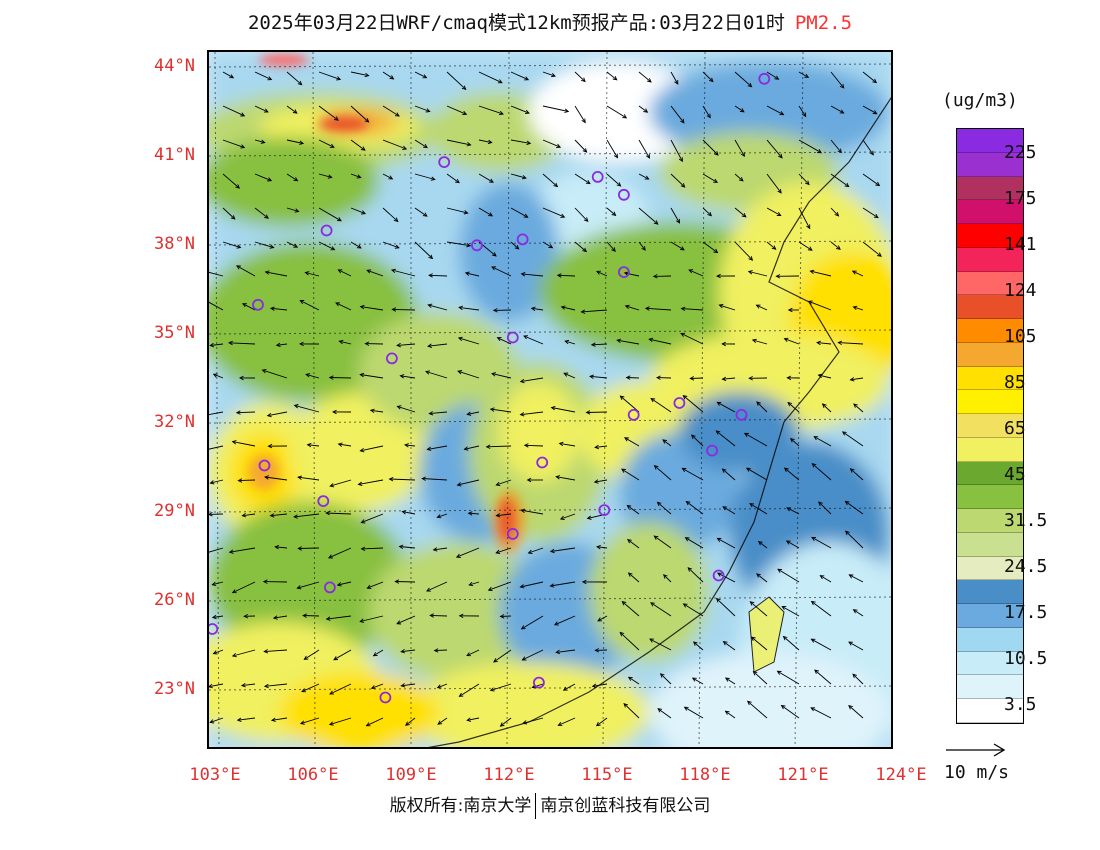 This screenshot has width=1100, height=850. I want to click on wind-reference-label: 10 m/s, so click(977, 772).